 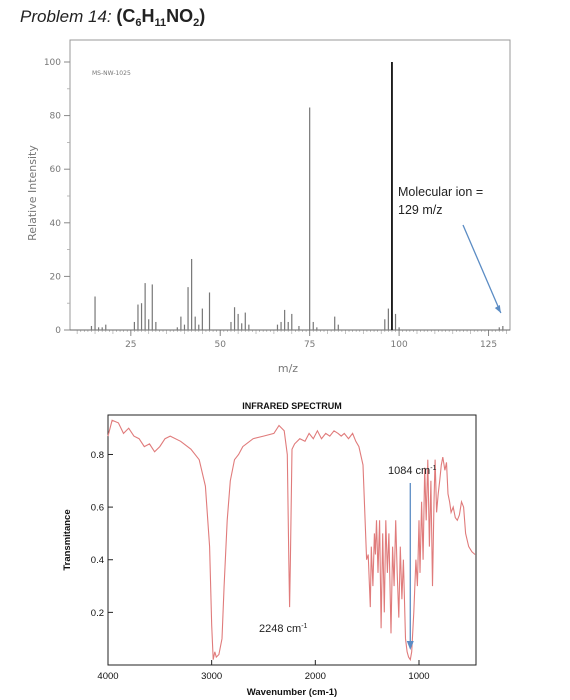 What do you see at coordinates (497, 309) in the screenshot?
I see `molecular-ion-arrowhead` at bounding box center [497, 309].